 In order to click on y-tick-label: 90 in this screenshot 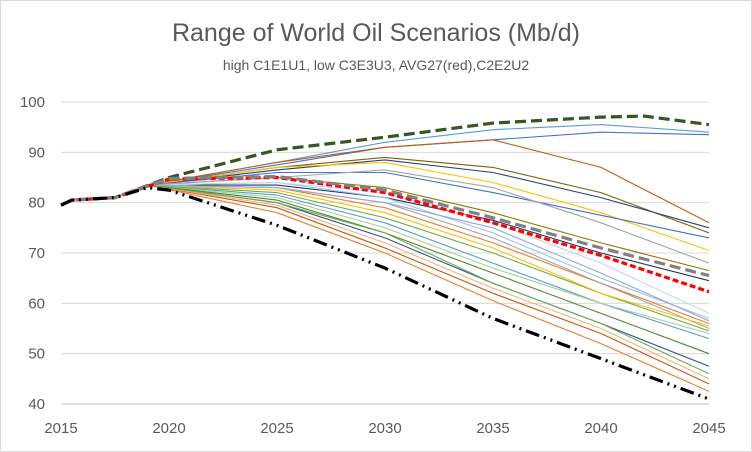, I will do `click(36, 152)`.